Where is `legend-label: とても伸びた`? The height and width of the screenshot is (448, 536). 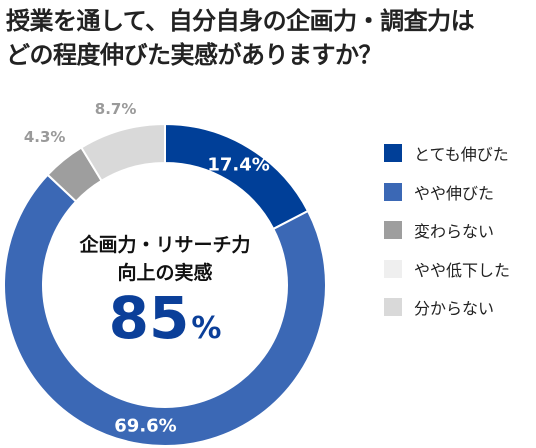
legend-label: とても伸びた is located at coordinates (461, 154).